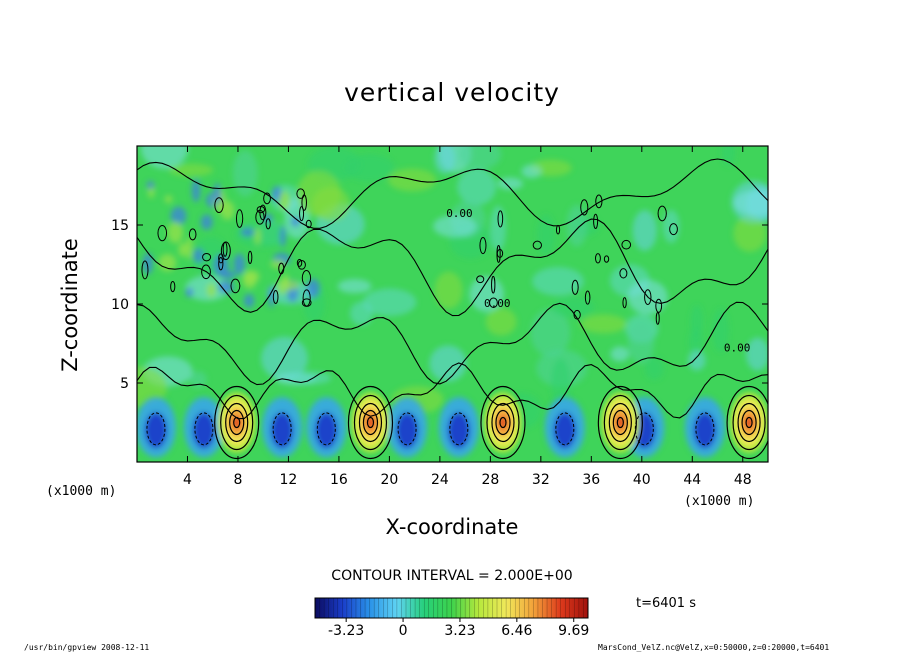 Image resolution: width=904 pixels, height=654 pixels. Describe the element at coordinates (452, 576) in the screenshot. I see `contour-interval-label: CONTOUR INTERVAL = 2.000E+00` at that location.